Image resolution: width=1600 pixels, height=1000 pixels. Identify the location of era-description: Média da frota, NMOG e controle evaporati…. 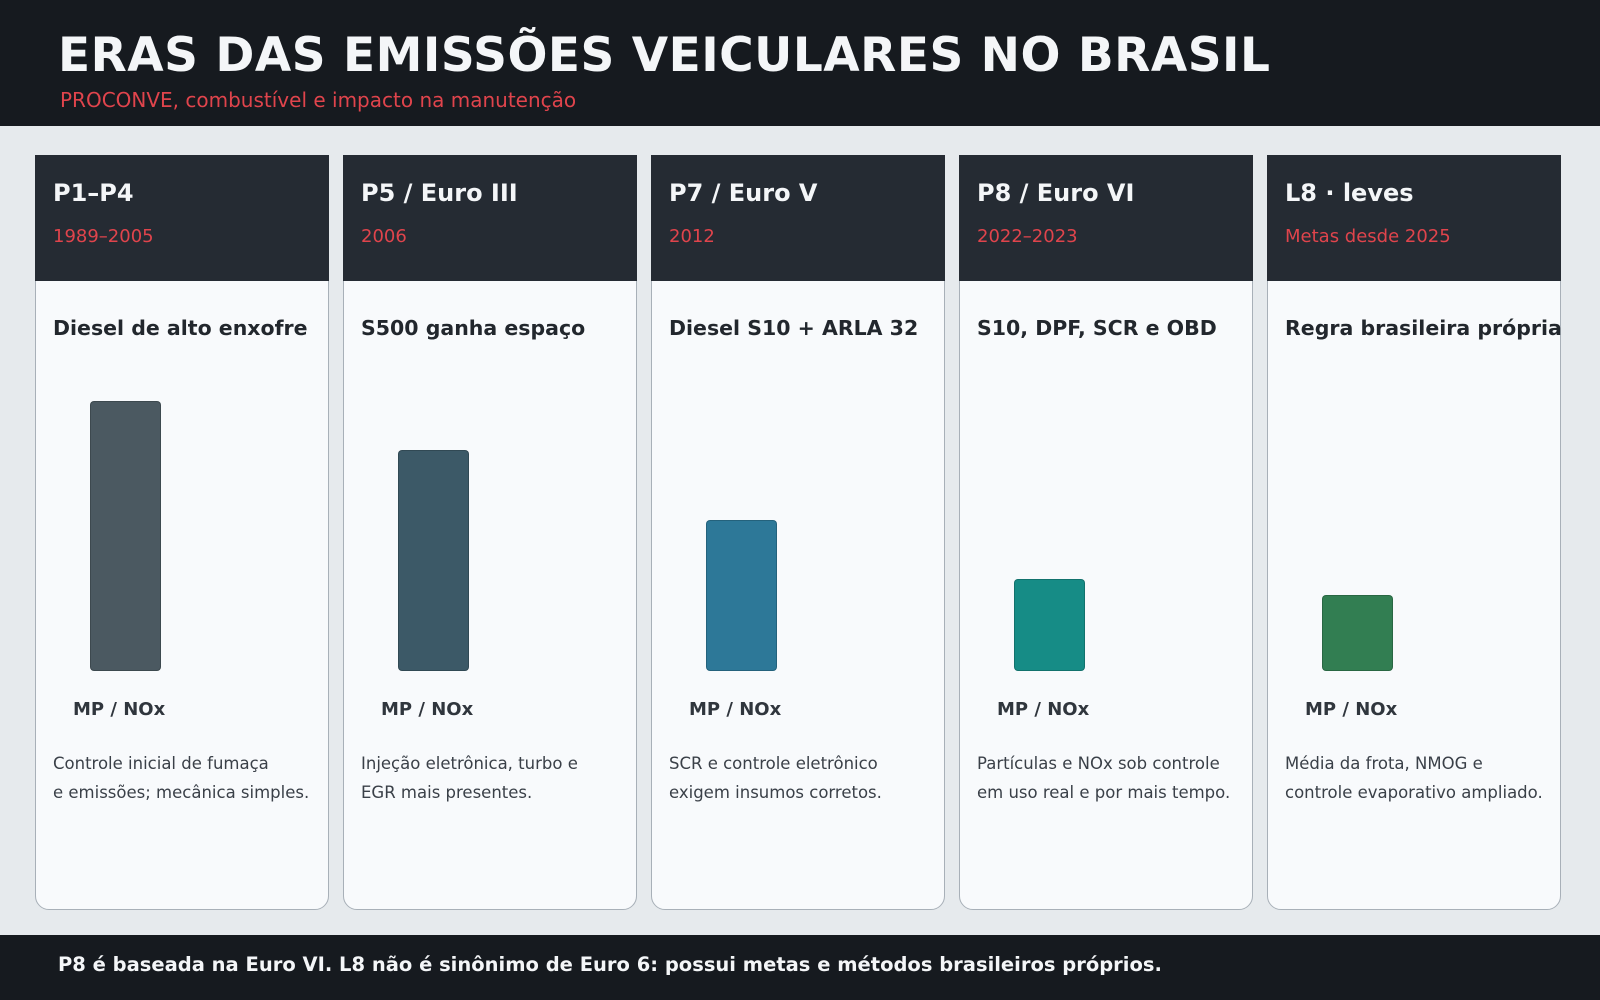
(1421, 778).